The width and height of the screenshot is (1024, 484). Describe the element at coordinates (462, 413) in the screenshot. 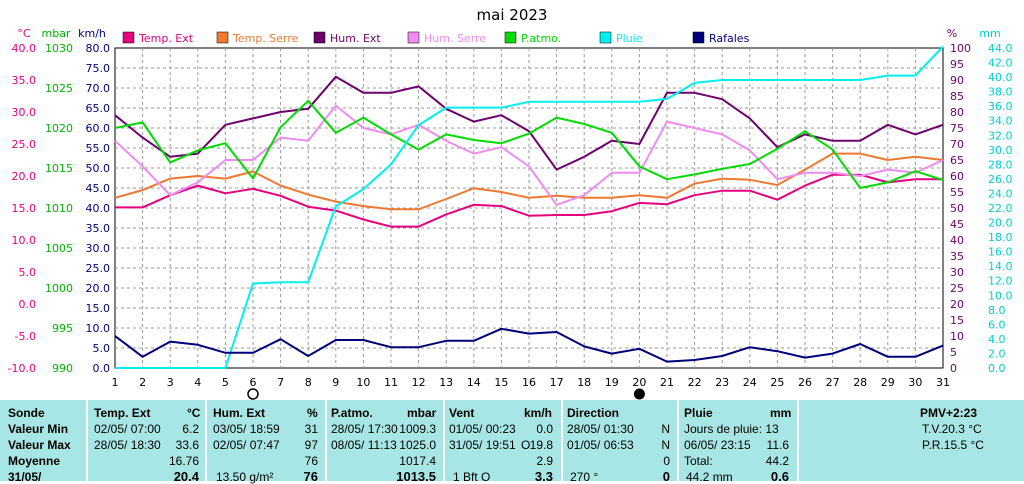

I see `wind-header: Vent` at that location.